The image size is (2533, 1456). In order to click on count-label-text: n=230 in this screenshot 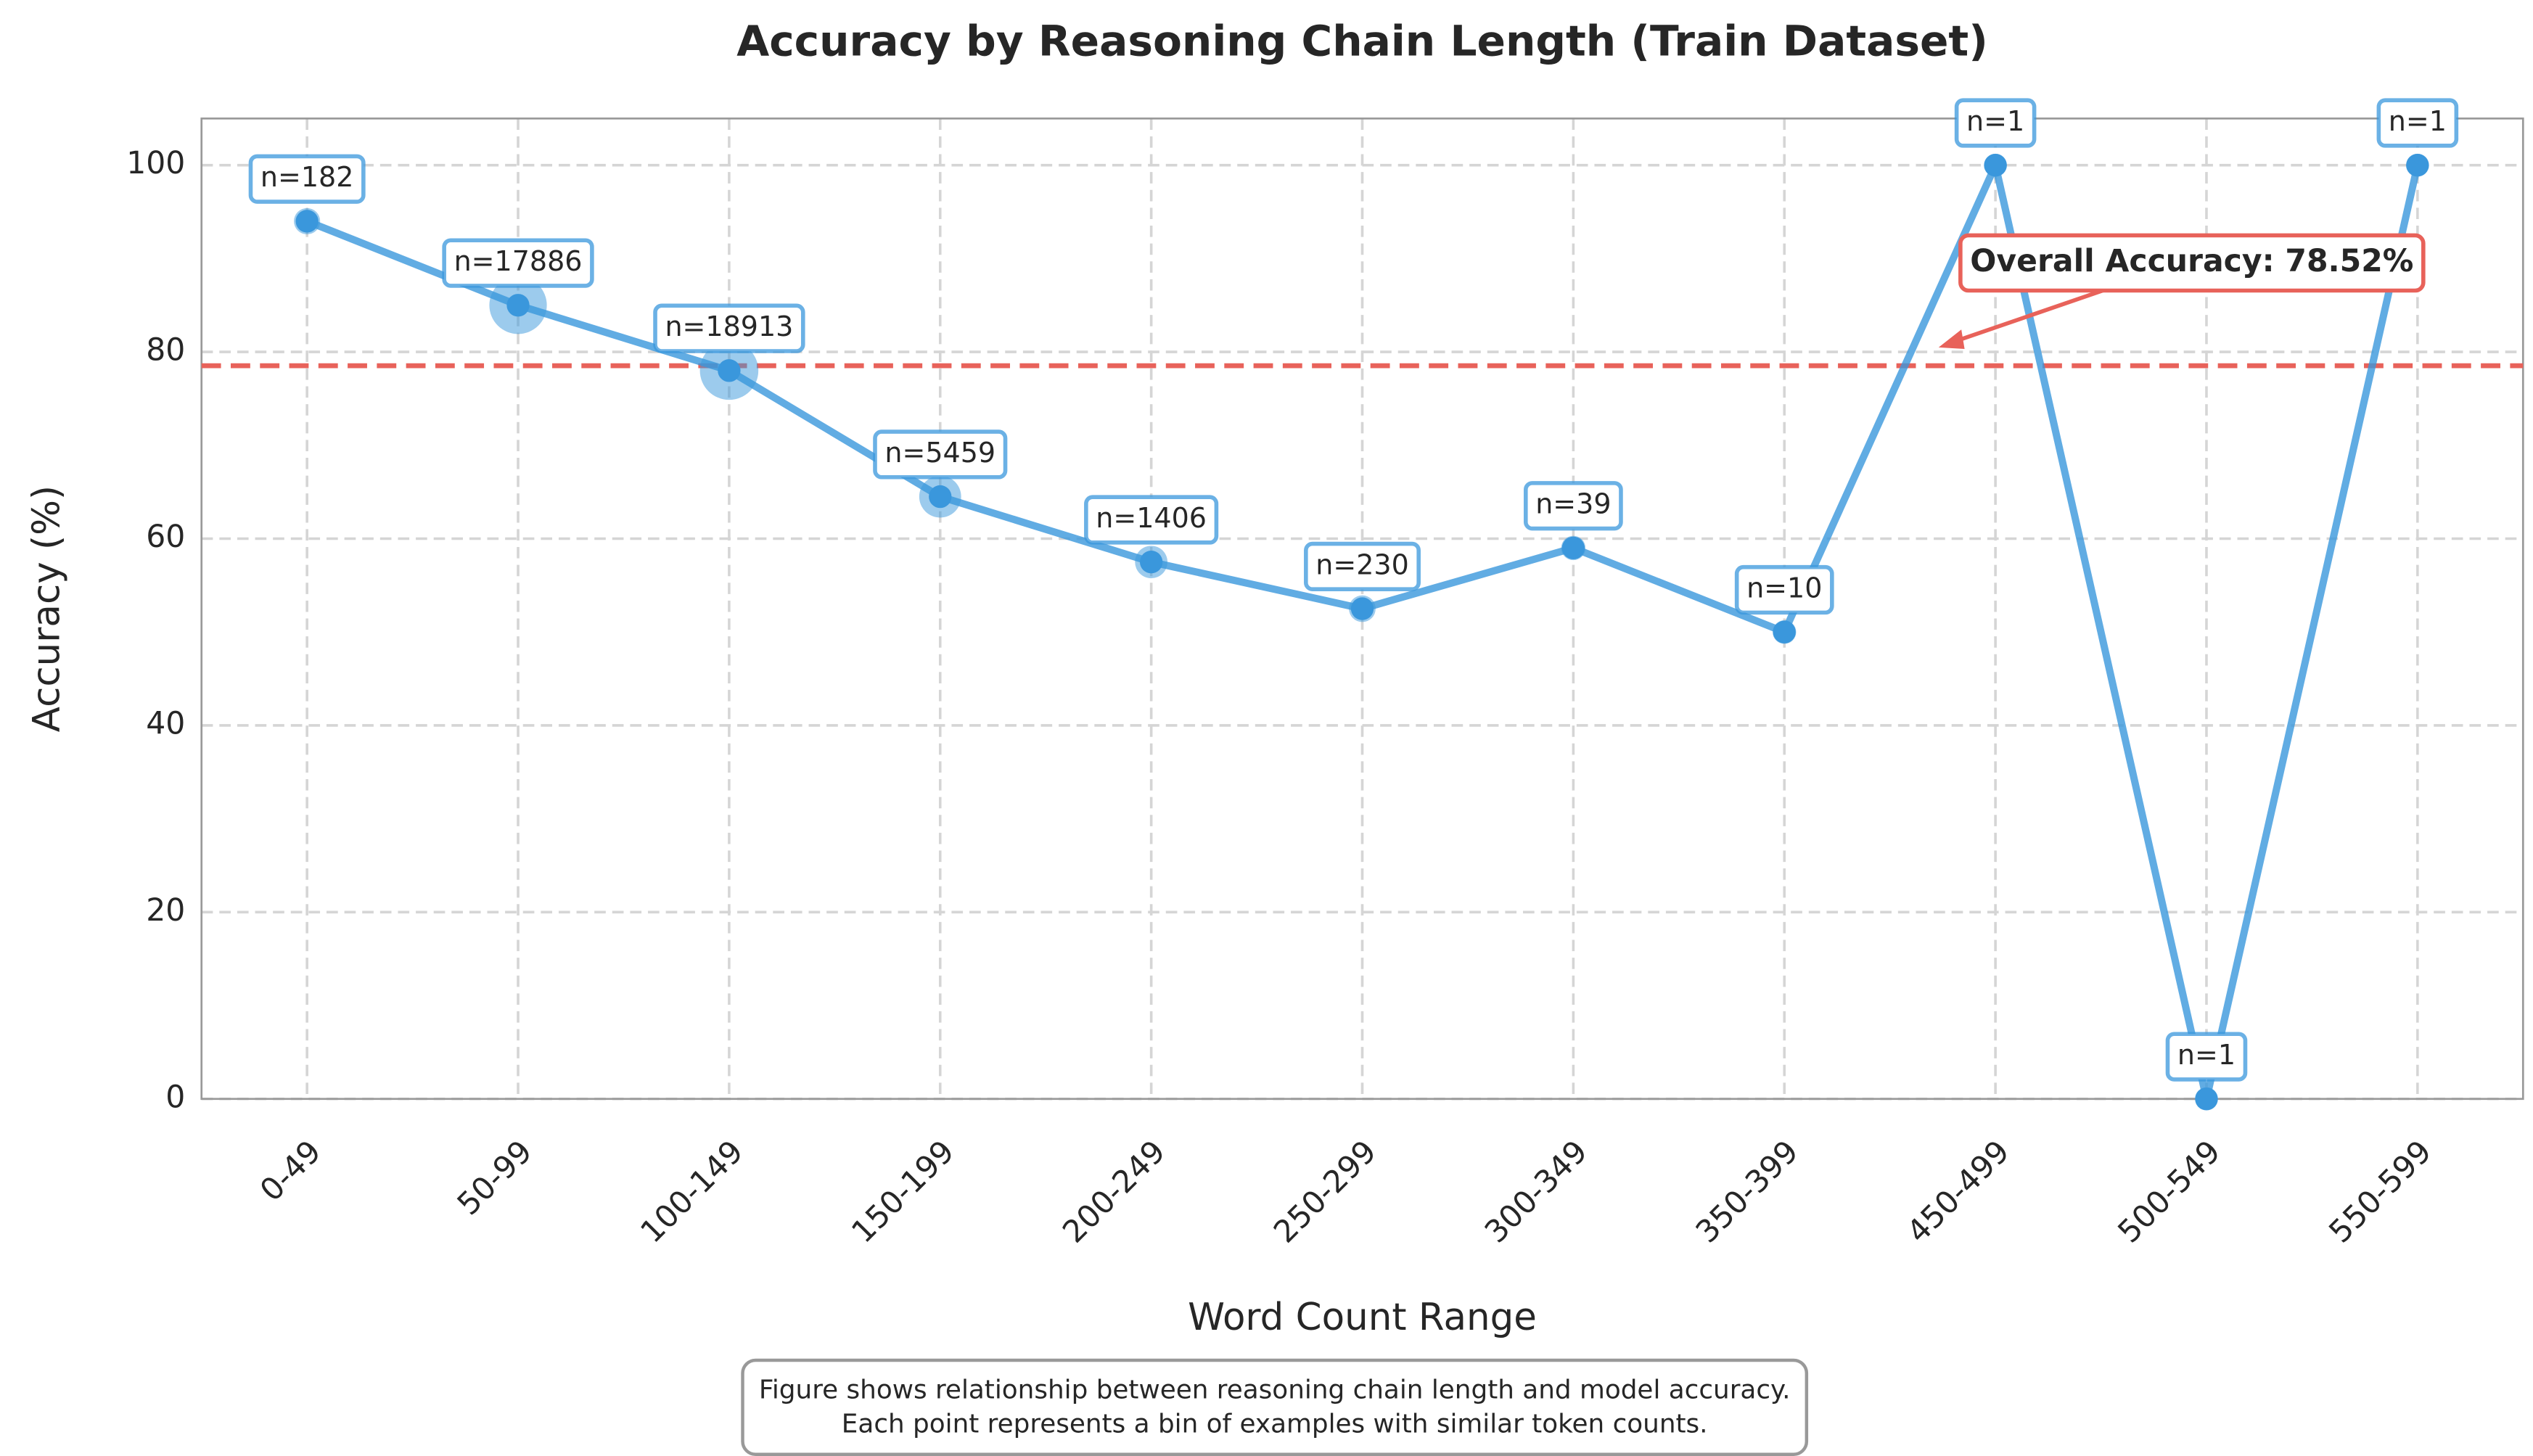, I will do `click(1362, 564)`.